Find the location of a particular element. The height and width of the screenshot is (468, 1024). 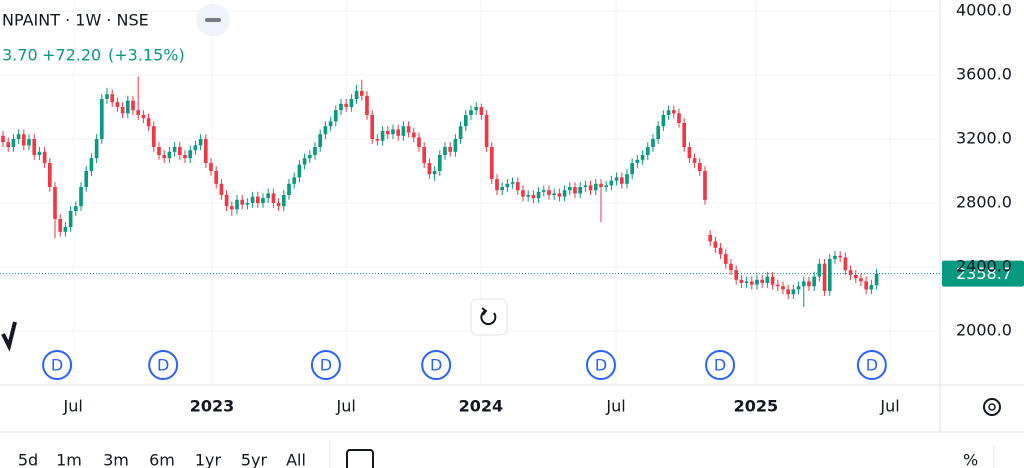

change: +72.20 is located at coordinates (71, 55).